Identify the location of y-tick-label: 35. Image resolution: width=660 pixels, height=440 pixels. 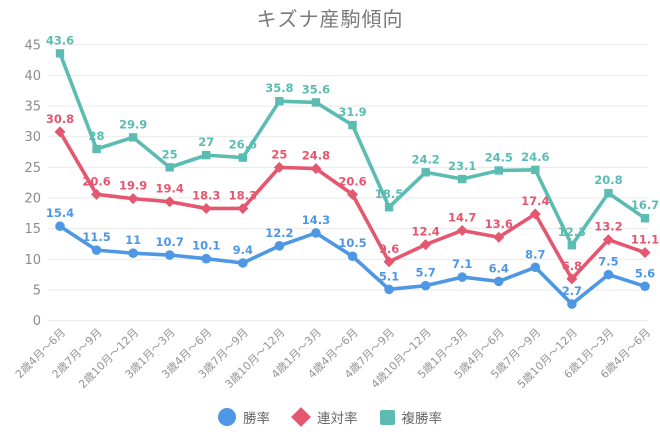
(32, 107).